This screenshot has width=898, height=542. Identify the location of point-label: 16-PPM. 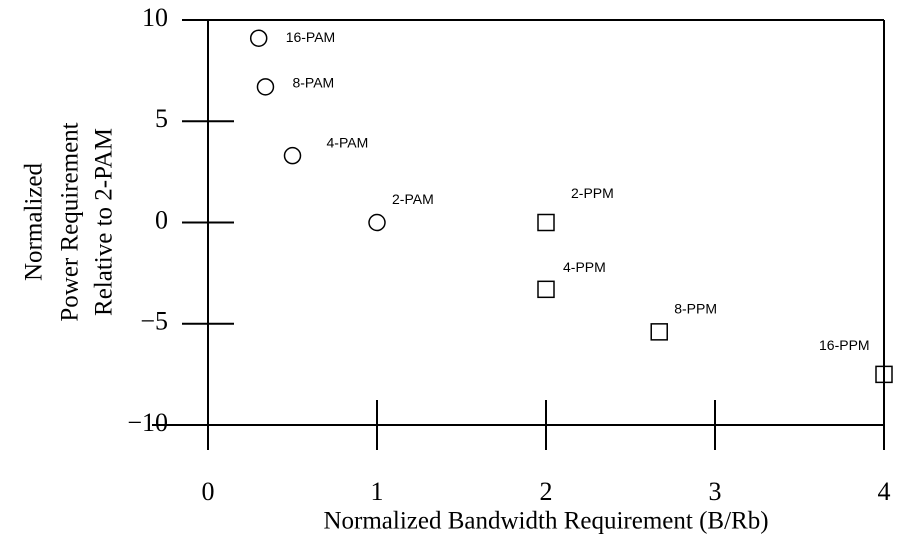
(844, 345).